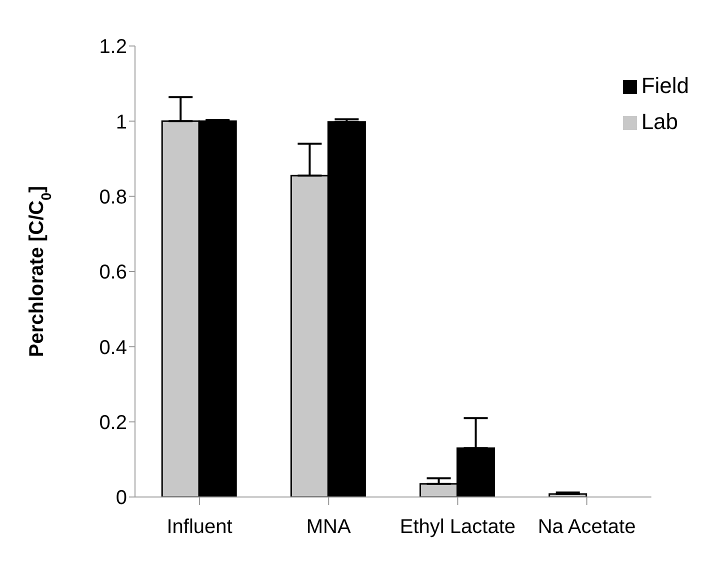 The width and height of the screenshot is (727, 567). Describe the element at coordinates (113, 47) in the screenshot. I see `y-tick-label: 1.2` at that location.